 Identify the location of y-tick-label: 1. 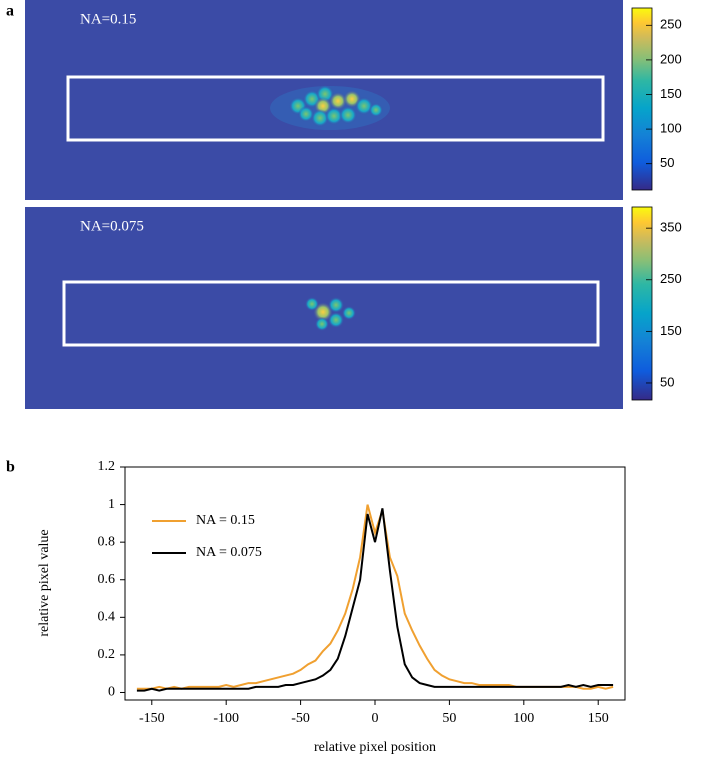
(111, 504).